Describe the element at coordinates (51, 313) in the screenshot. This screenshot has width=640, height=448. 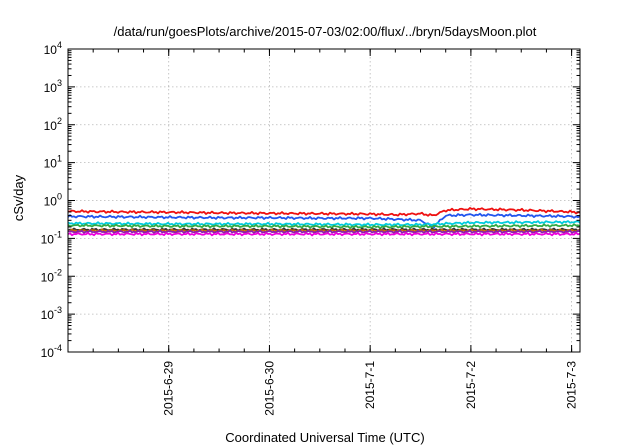
I see `y-tick-label: 10⁻³` at that location.